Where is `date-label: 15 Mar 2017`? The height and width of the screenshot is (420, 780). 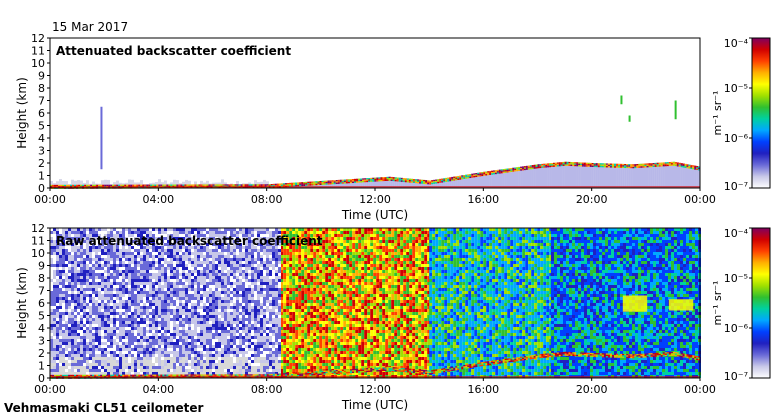 date-label: 15 Mar 2017 is located at coordinates (90, 27).